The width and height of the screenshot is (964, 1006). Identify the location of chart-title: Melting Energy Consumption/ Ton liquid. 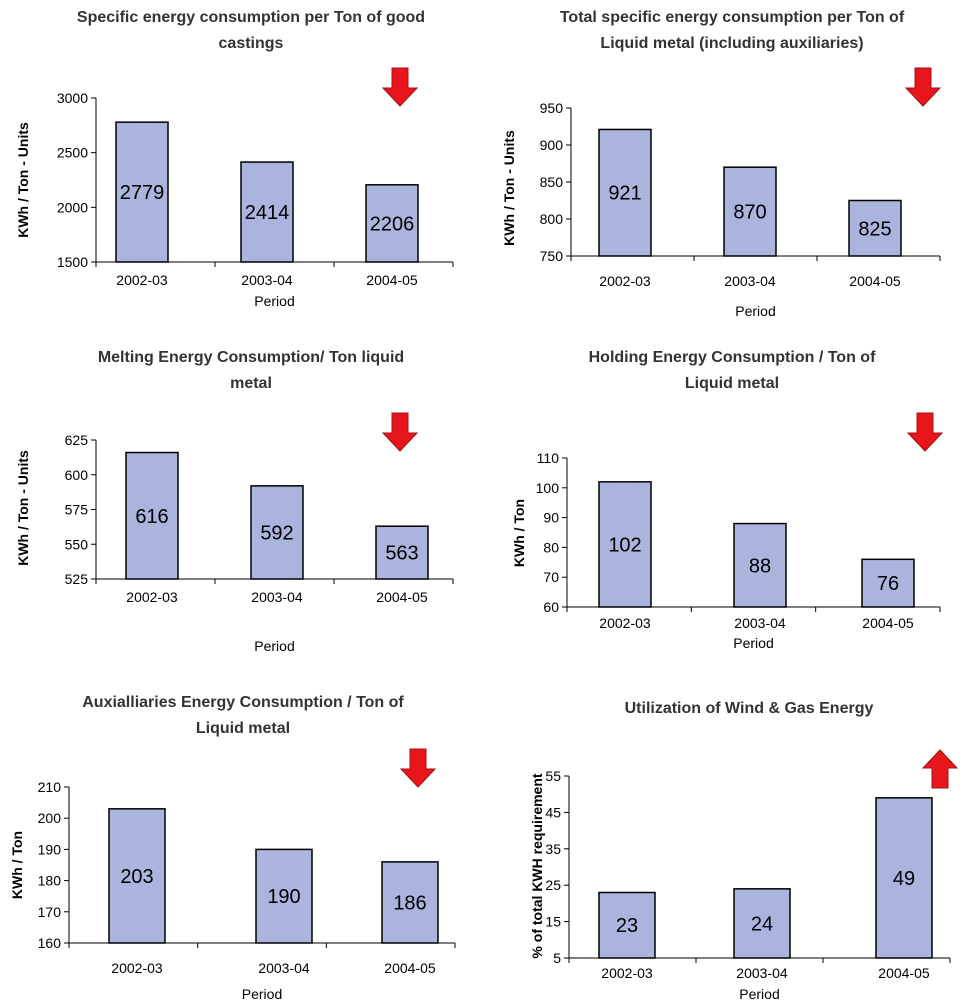
(251, 357).